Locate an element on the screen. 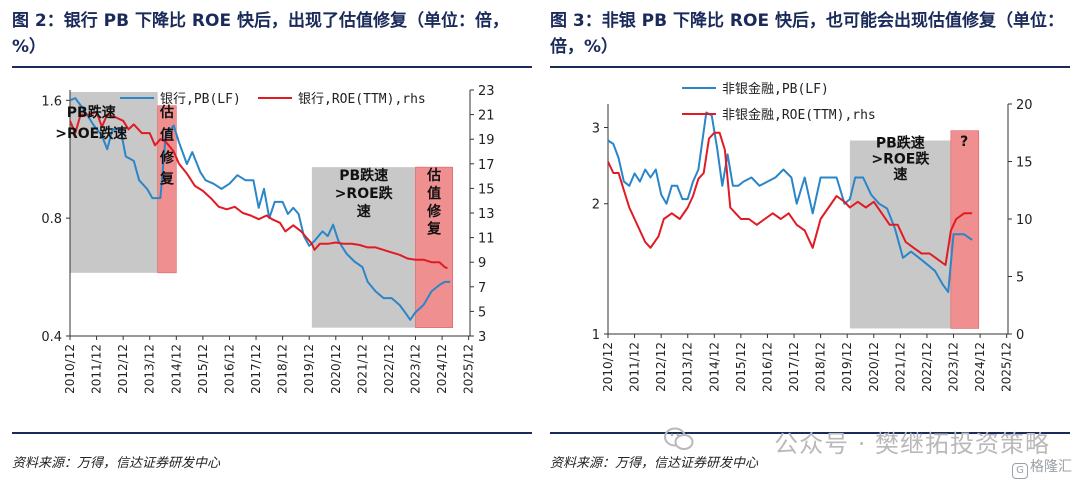 The width and height of the screenshot is (1080, 484). right-tick-label: 17 is located at coordinates (486, 165).